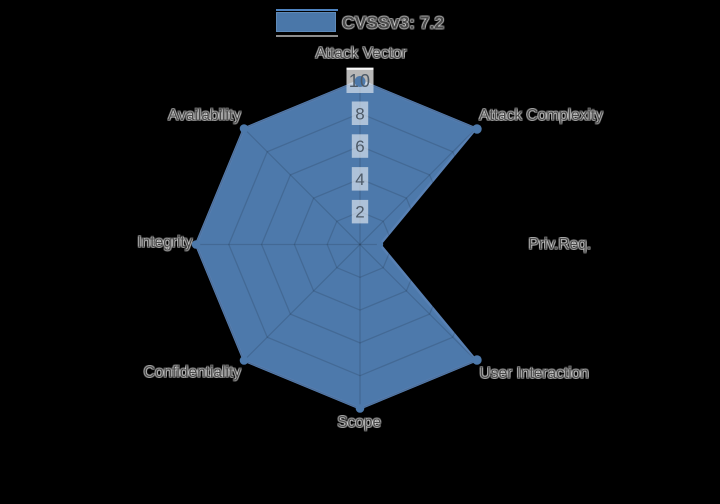 This screenshot has width=720, height=504. What do you see at coordinates (359, 113) in the screenshot?
I see `svg-text: 8` at bounding box center [359, 113].